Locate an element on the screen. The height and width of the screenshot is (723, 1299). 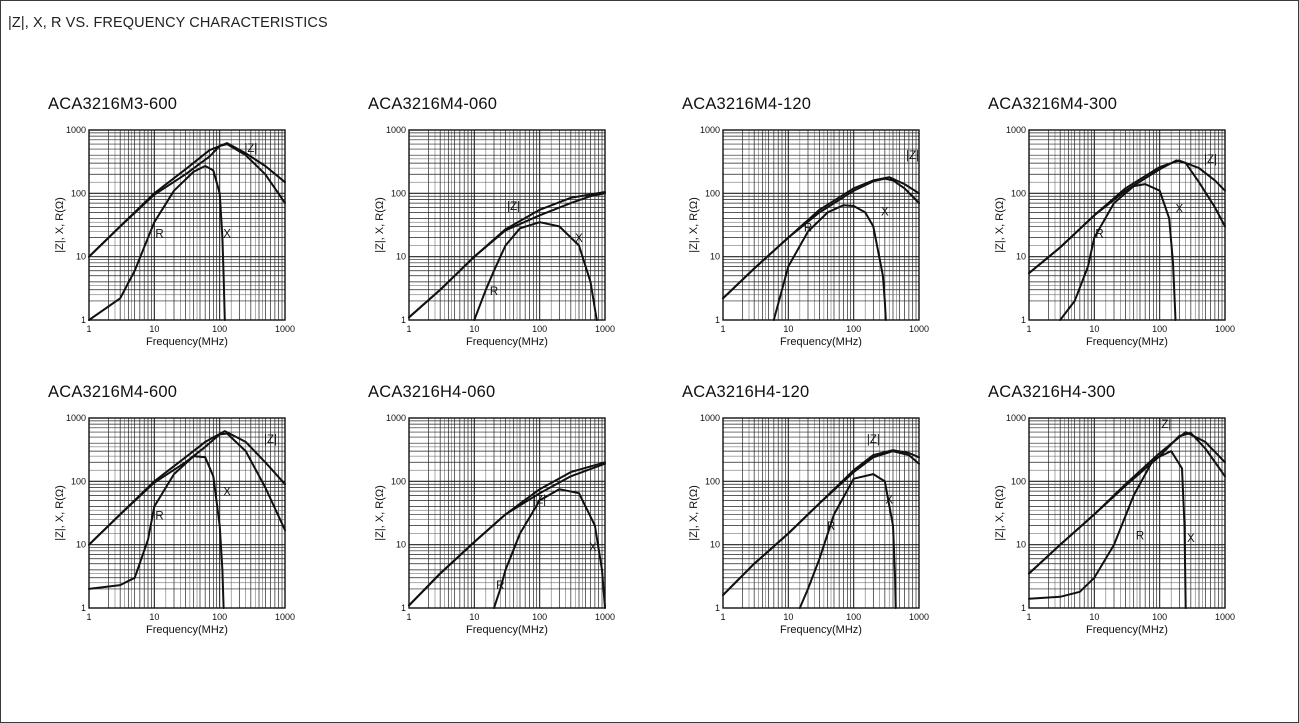
chart-title: ACA3216M3-600 is located at coordinates (113, 104).